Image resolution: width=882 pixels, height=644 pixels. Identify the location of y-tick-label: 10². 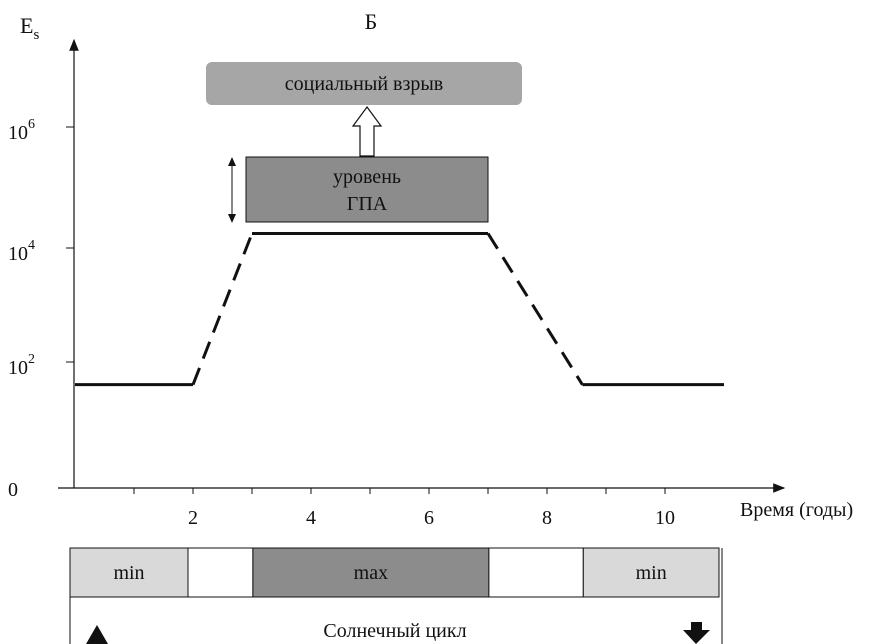
(21, 365).